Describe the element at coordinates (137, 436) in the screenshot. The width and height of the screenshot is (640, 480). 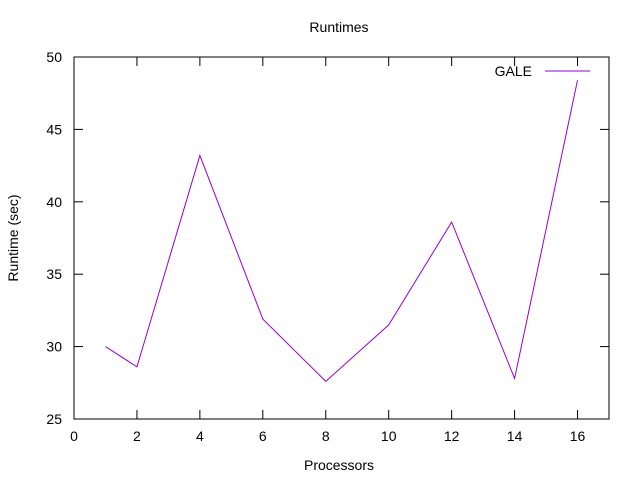
I see `x-tick-label: 2` at that location.